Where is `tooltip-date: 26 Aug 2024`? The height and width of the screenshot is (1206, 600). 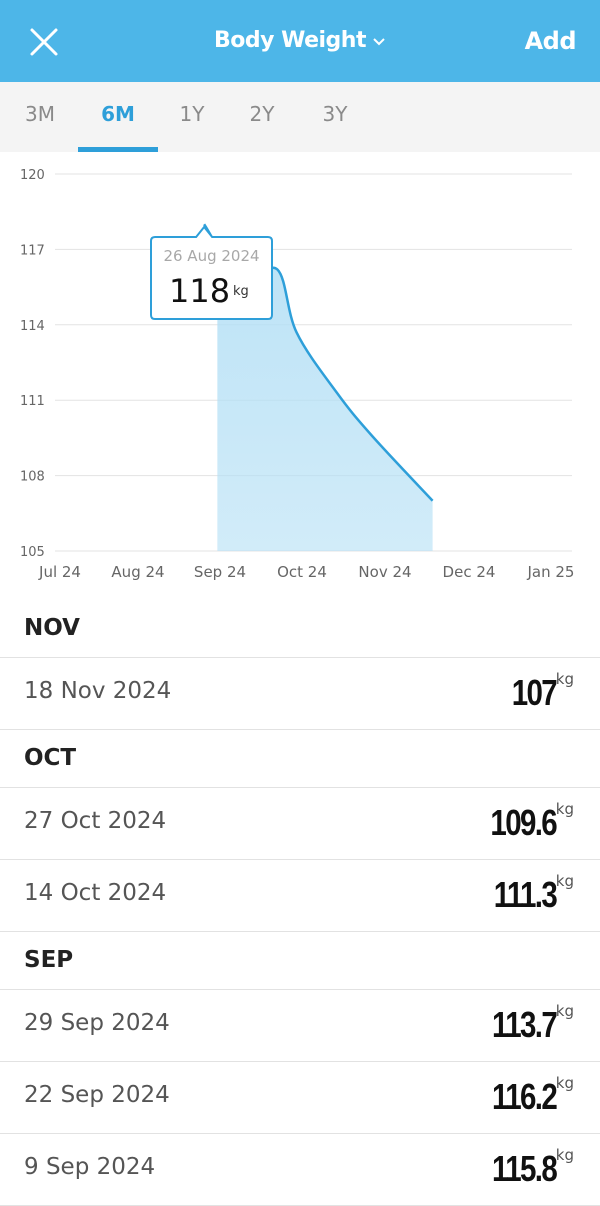
tooltip-date: 26 Aug 2024 is located at coordinates (211, 256).